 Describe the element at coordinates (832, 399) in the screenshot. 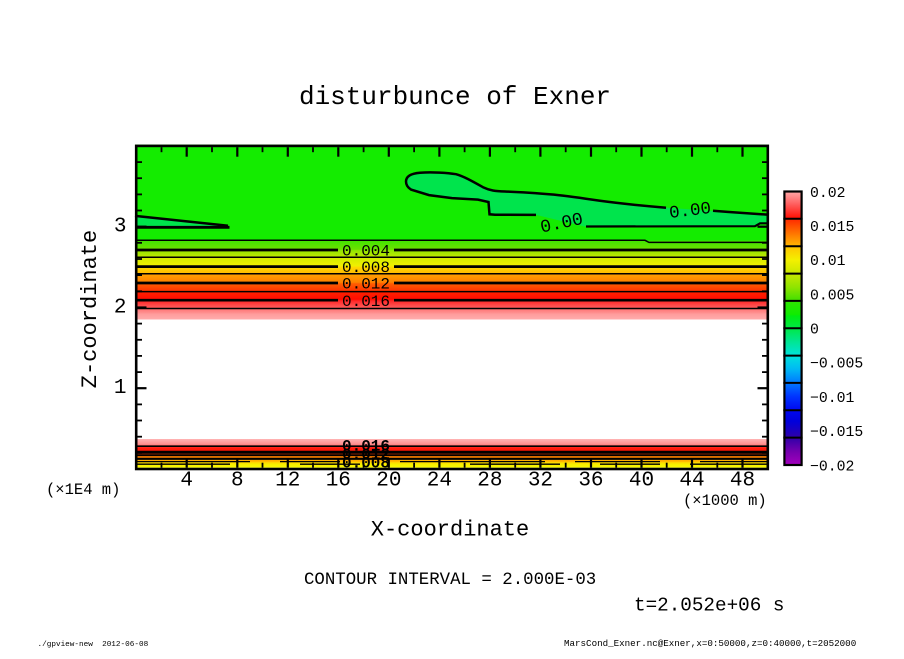

I see `svg-text: −0.01` at that location.